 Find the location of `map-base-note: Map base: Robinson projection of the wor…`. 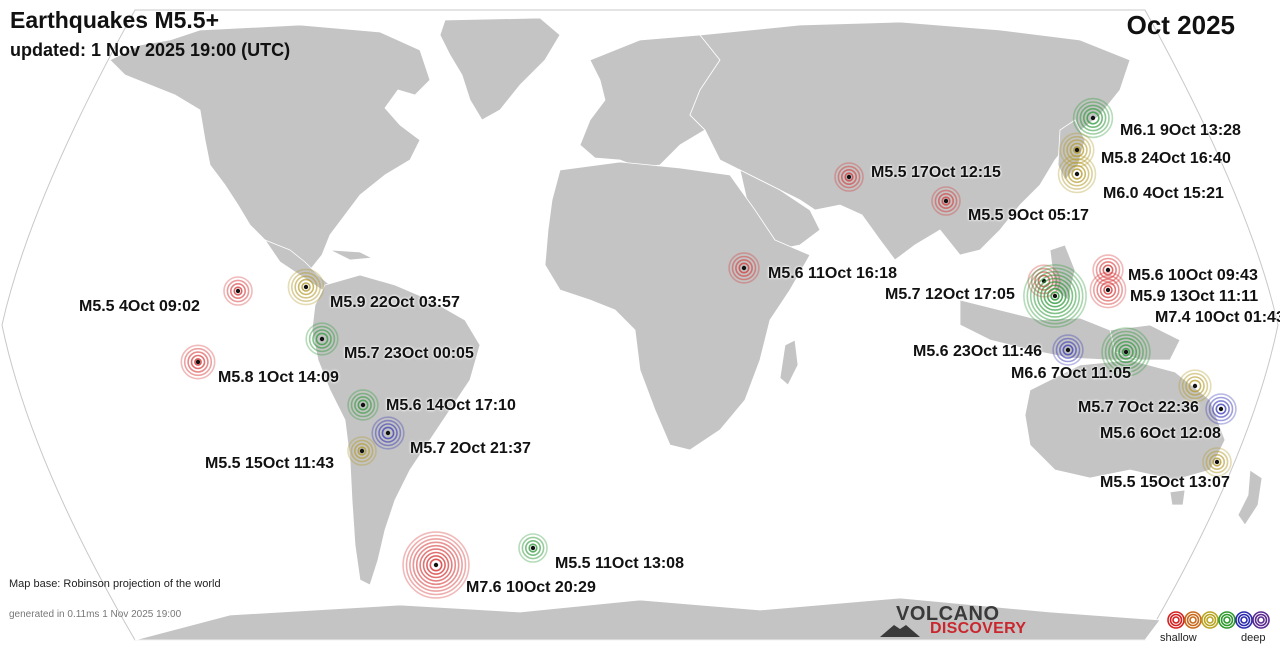

map-base-note: Map base: Robinson projection of the wor… is located at coordinates (115, 584).